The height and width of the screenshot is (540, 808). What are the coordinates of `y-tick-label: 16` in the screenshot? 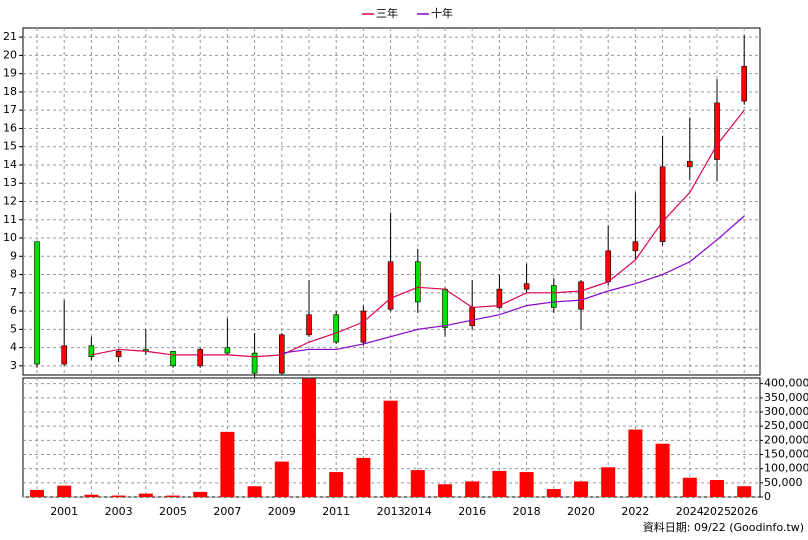 It's located at (10, 127).